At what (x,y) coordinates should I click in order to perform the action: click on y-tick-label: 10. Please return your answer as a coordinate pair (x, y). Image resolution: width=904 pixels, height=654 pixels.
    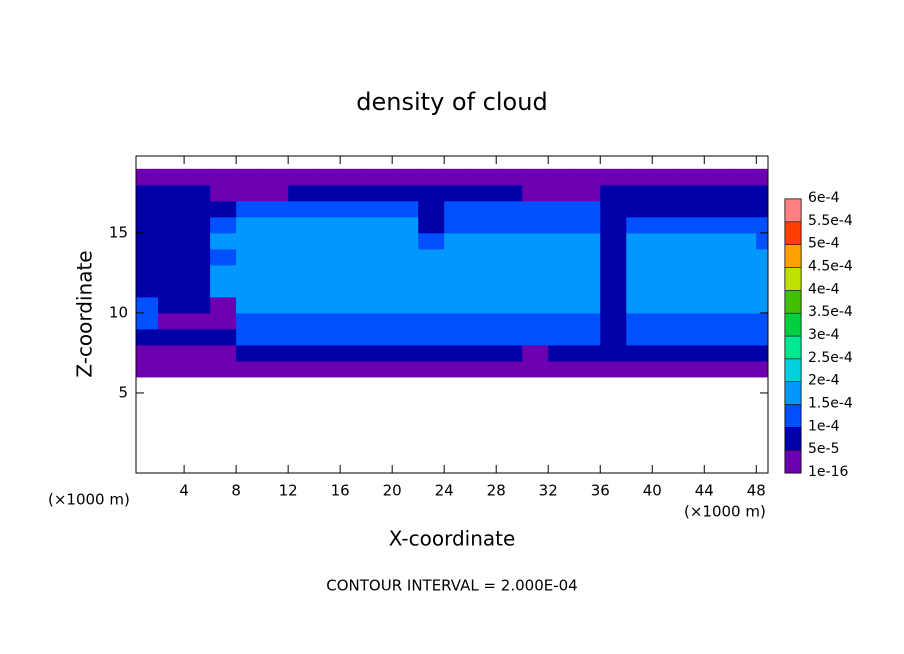
    Looking at the image, I should click on (118, 312).